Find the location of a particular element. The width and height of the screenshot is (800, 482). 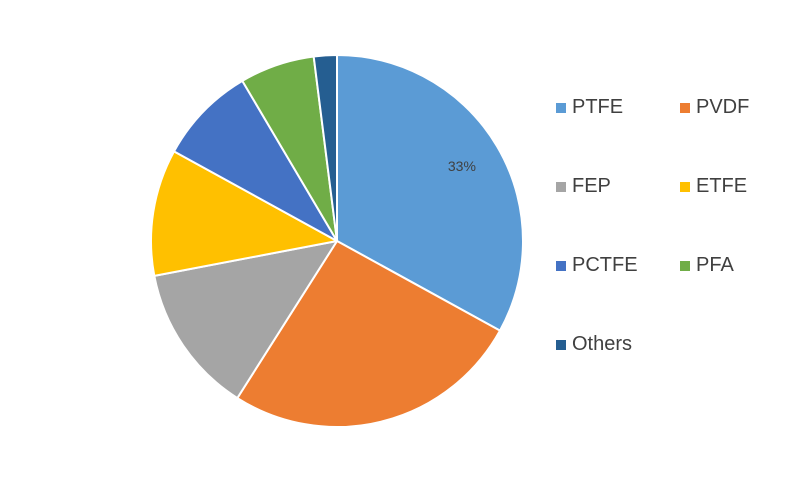

legend-label: ETFE is located at coordinates (722, 186).